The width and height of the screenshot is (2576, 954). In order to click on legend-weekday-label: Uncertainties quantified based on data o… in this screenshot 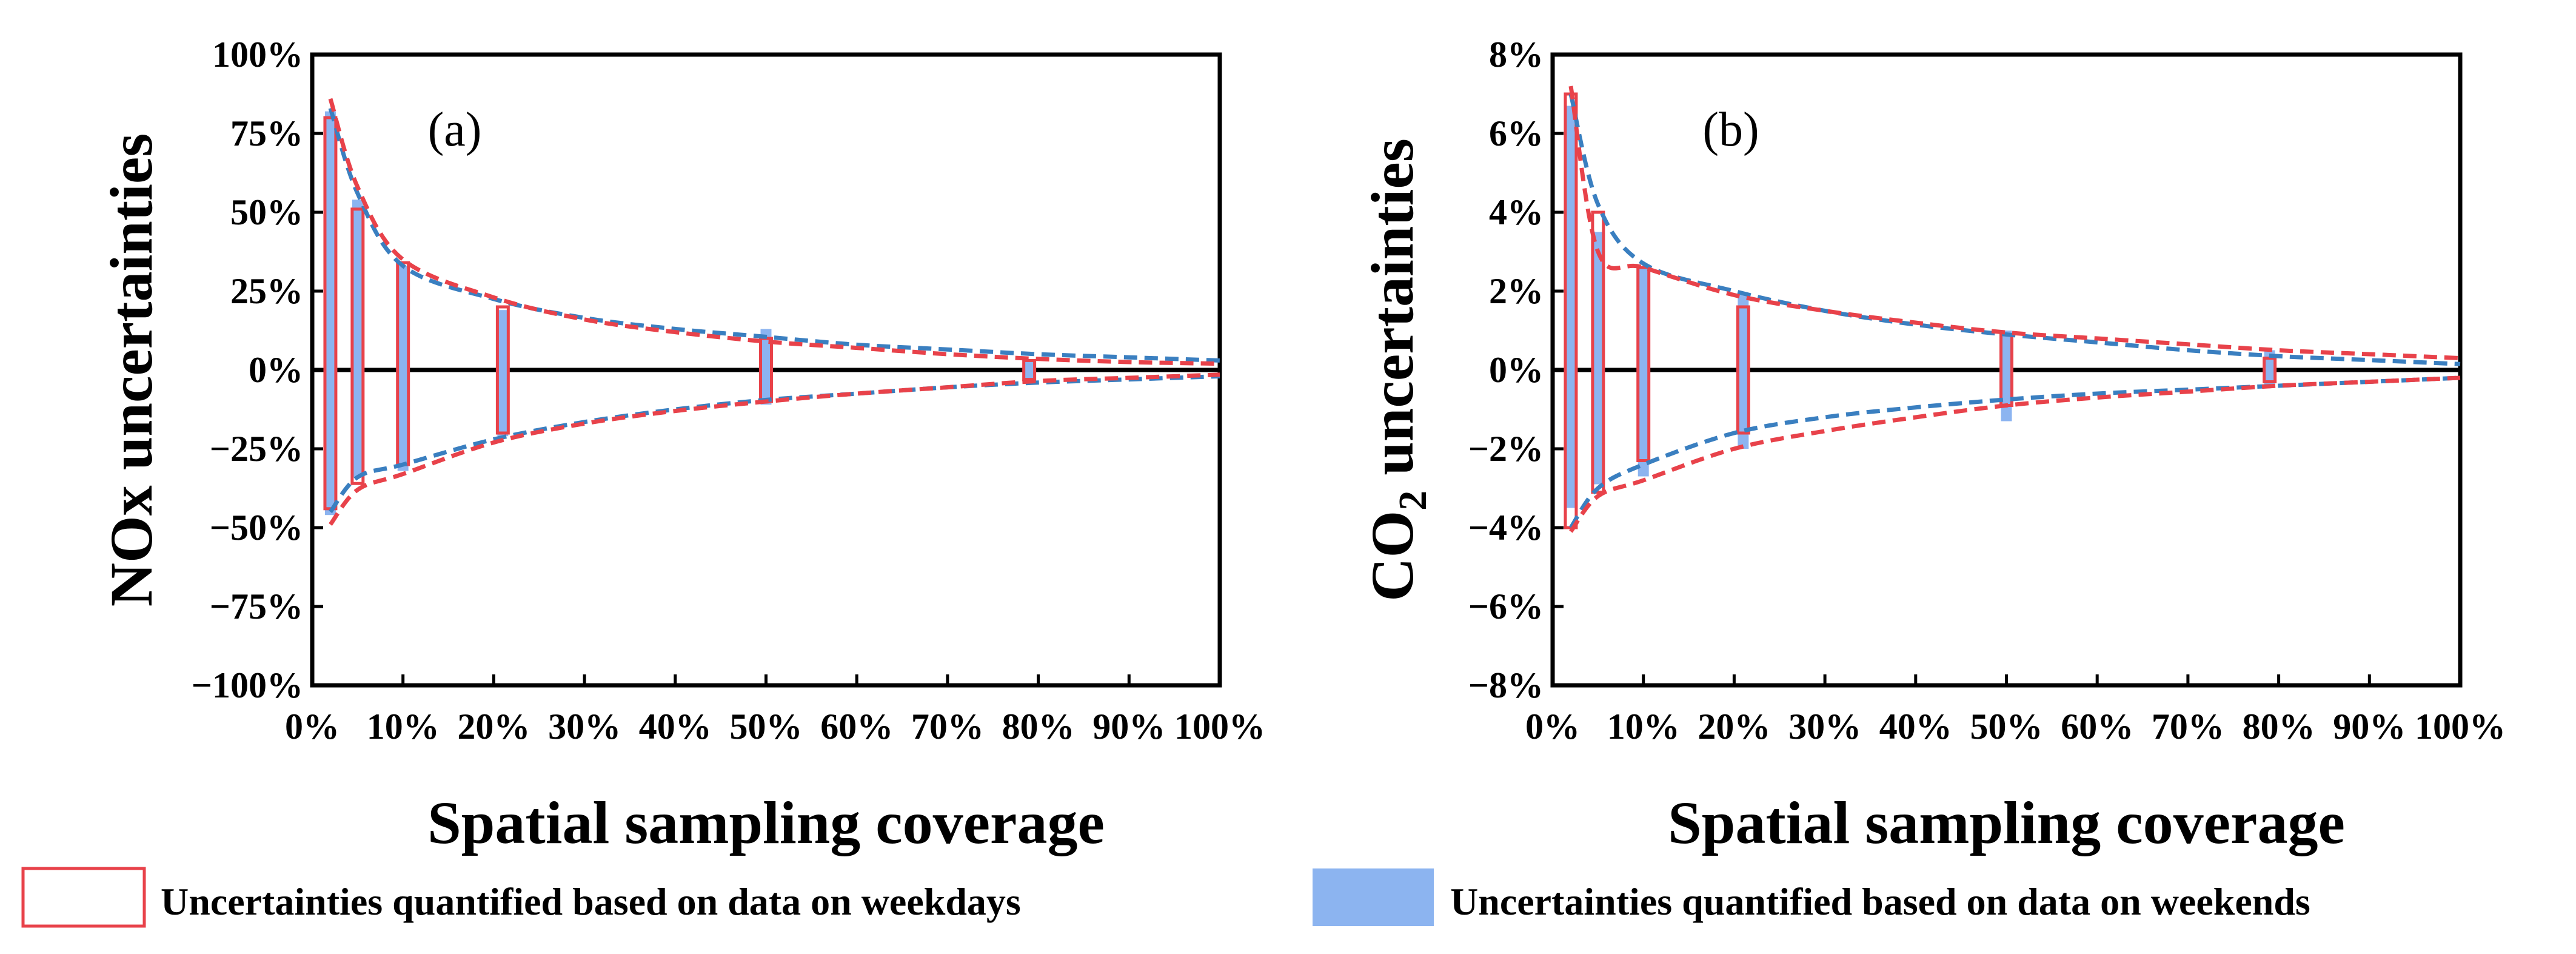, I will do `click(591, 901)`.